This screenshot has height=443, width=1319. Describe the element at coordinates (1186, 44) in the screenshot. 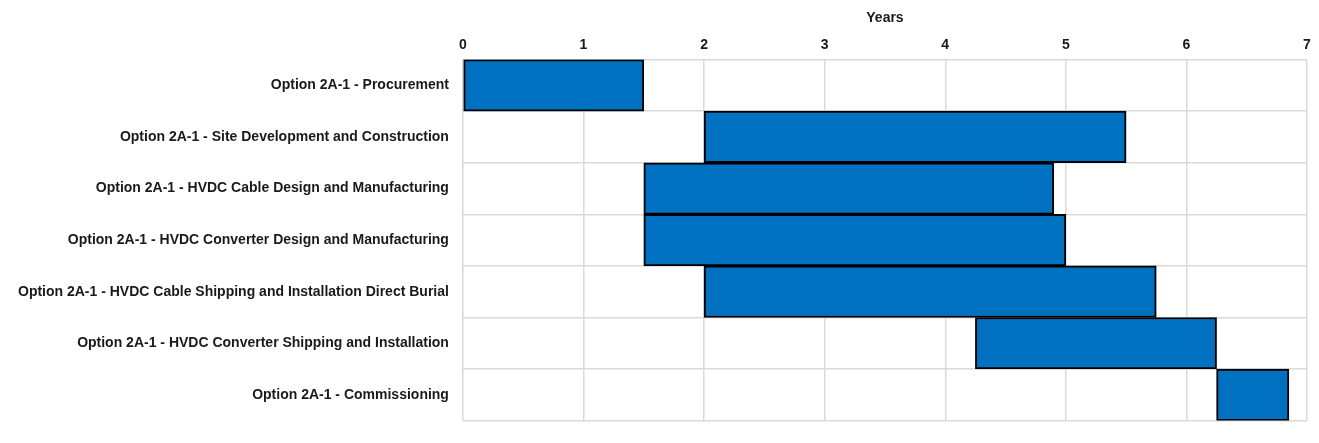

I see `x-tick-label: 6` at that location.